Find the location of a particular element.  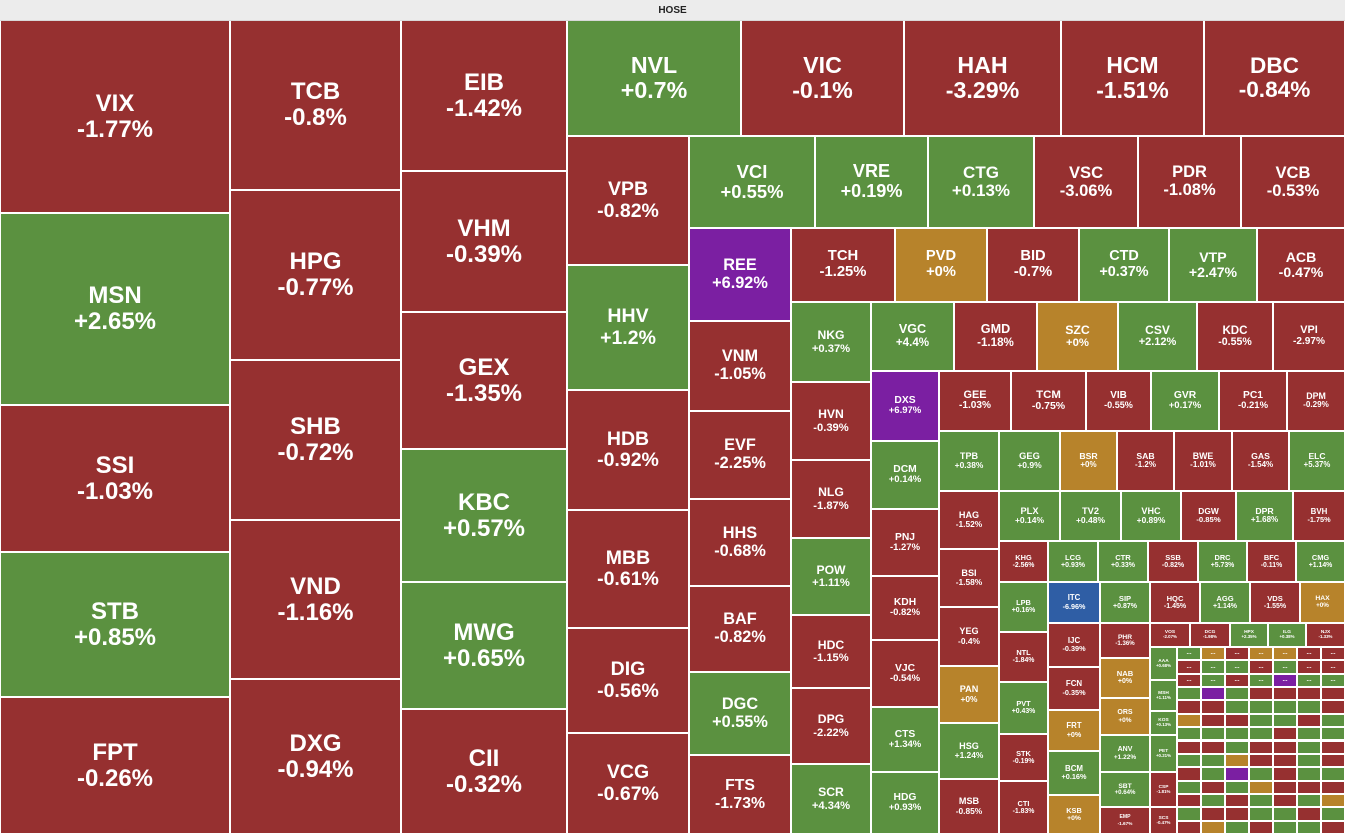

stock-tile-dgw: DGW -0.85% is located at coordinates (1208, 516).